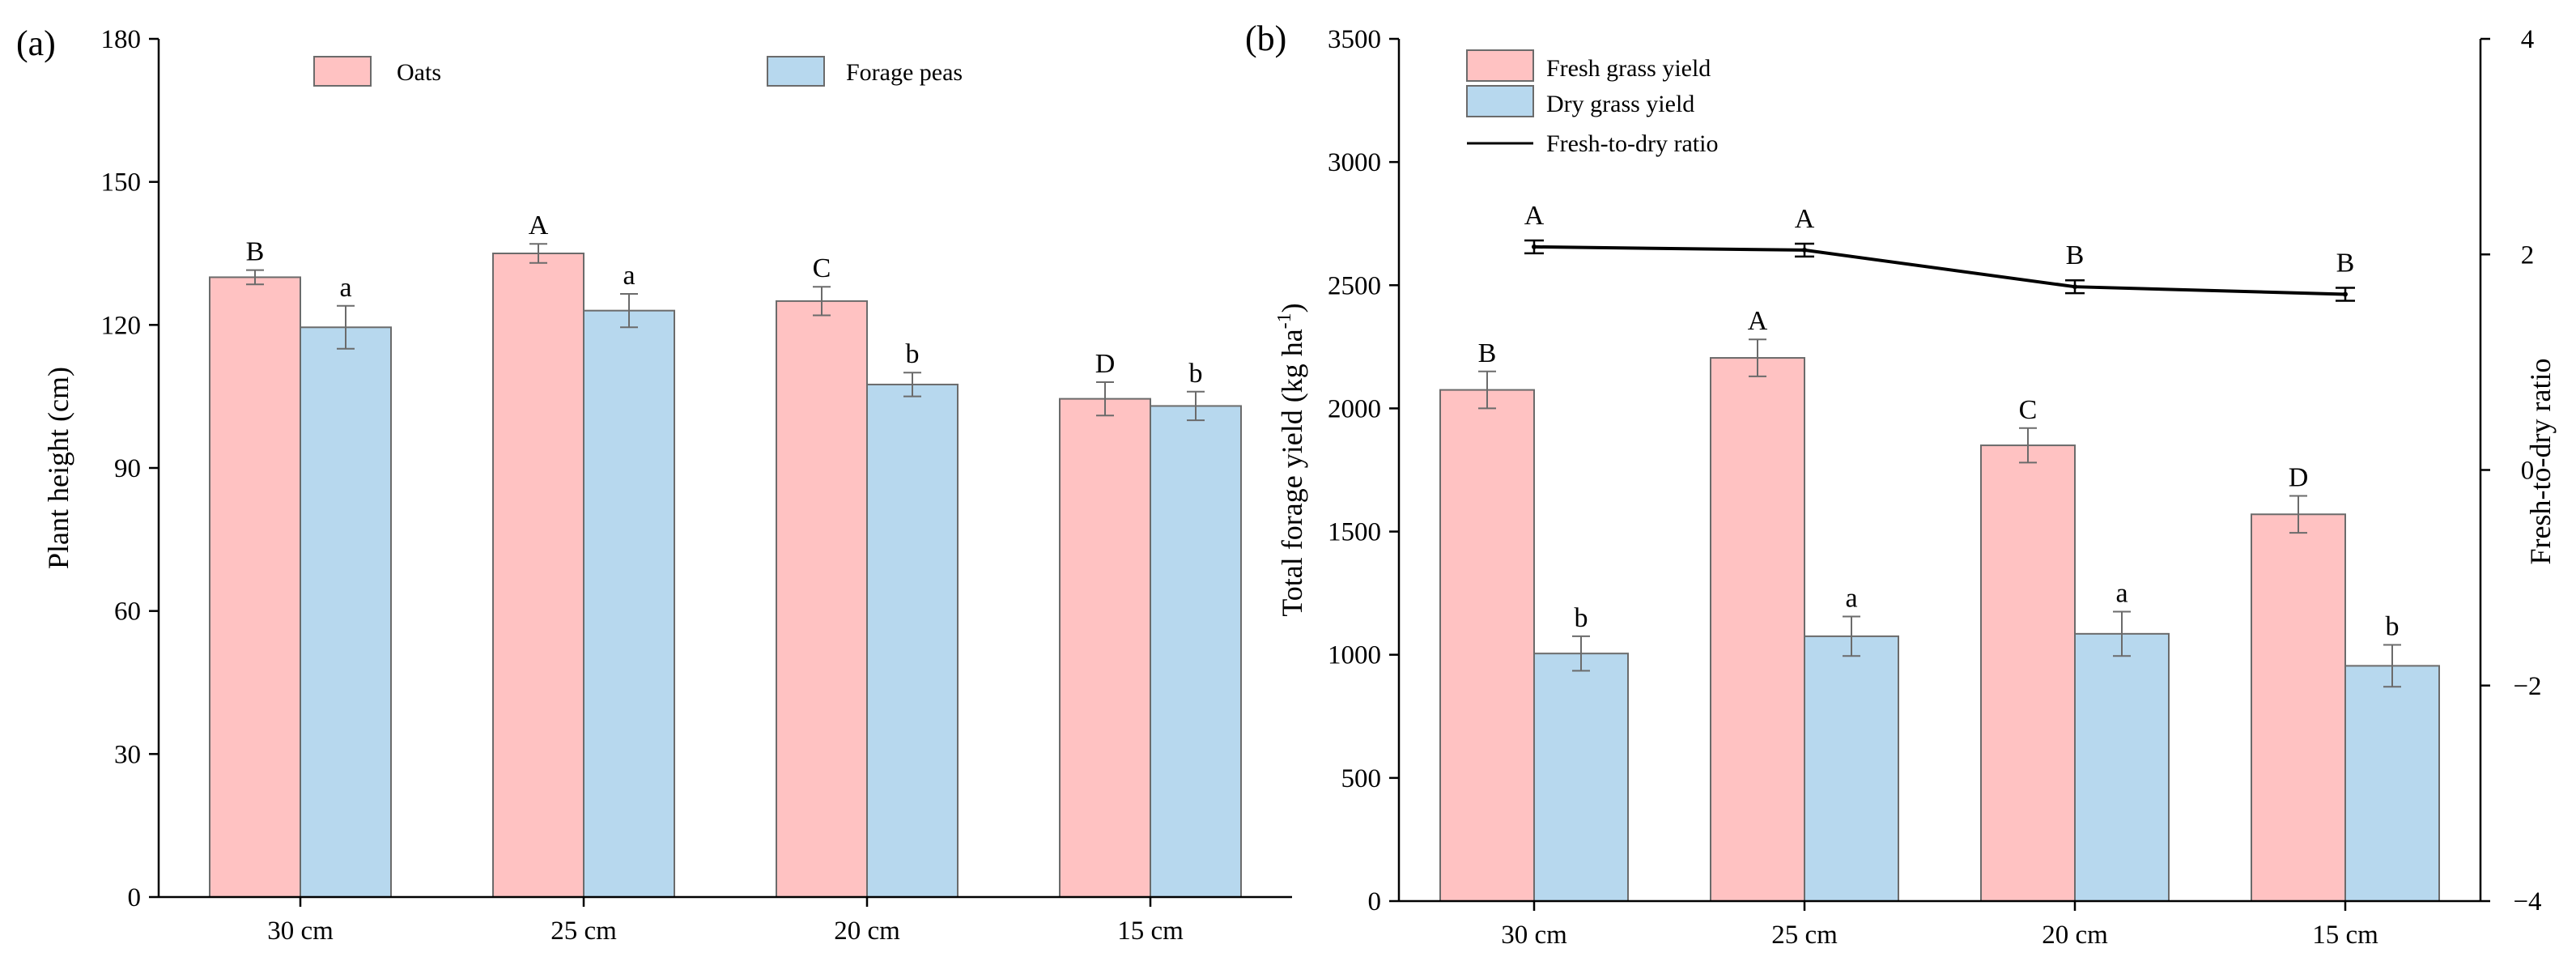  What do you see at coordinates (2528, 40) in the screenshot?
I see `y2-tick-label: 4` at bounding box center [2528, 40].